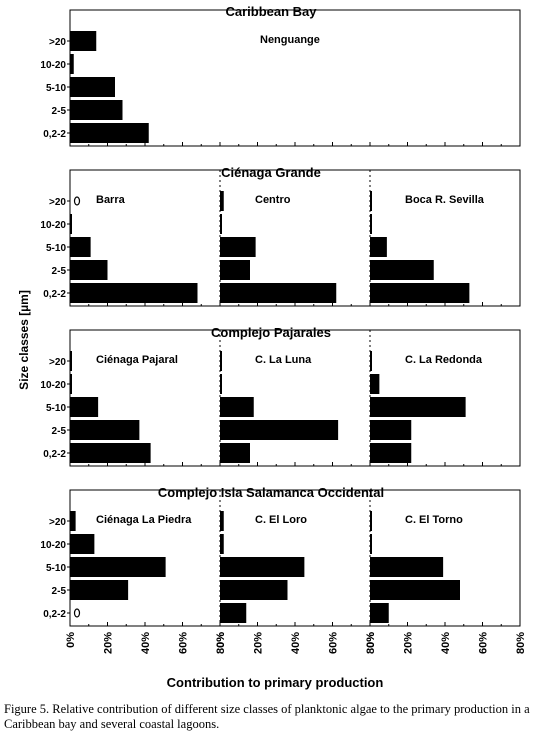 The width and height of the screenshot is (543, 736). I want to click on group-title: Ciénaga Grande, so click(271, 172).